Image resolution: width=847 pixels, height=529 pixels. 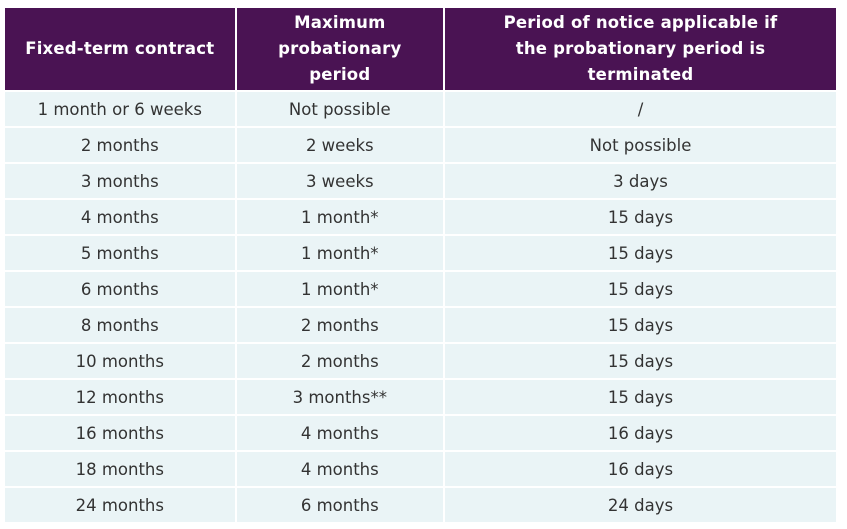 What do you see at coordinates (120, 325) in the screenshot?
I see `cell-contract: 8 months` at bounding box center [120, 325].